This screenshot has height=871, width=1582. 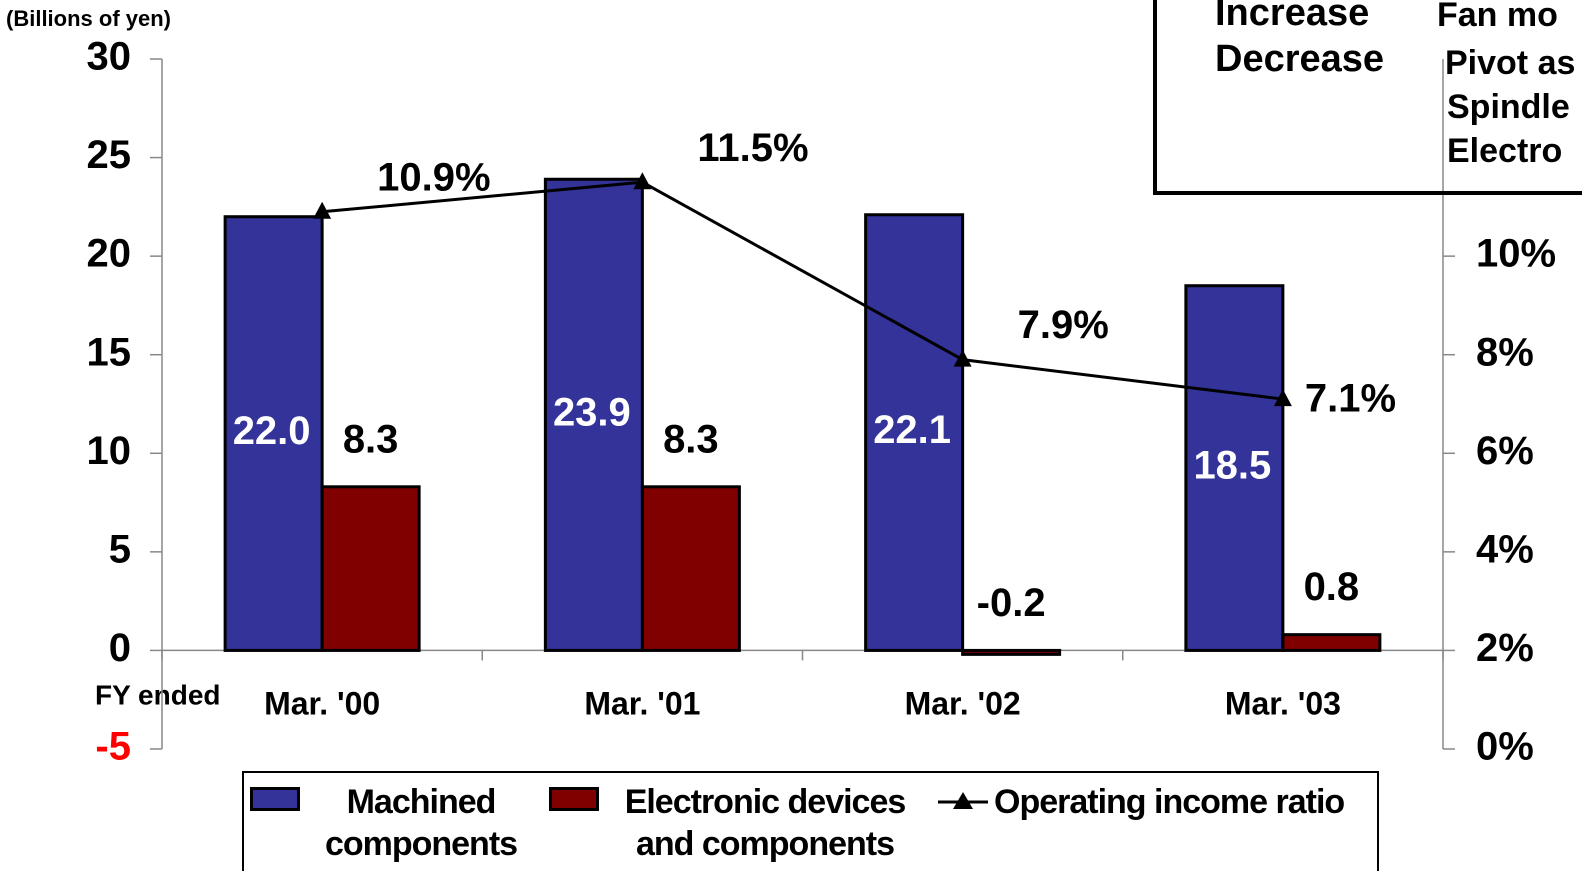 I want to click on legend-label: Machined components, so click(x=421, y=823).